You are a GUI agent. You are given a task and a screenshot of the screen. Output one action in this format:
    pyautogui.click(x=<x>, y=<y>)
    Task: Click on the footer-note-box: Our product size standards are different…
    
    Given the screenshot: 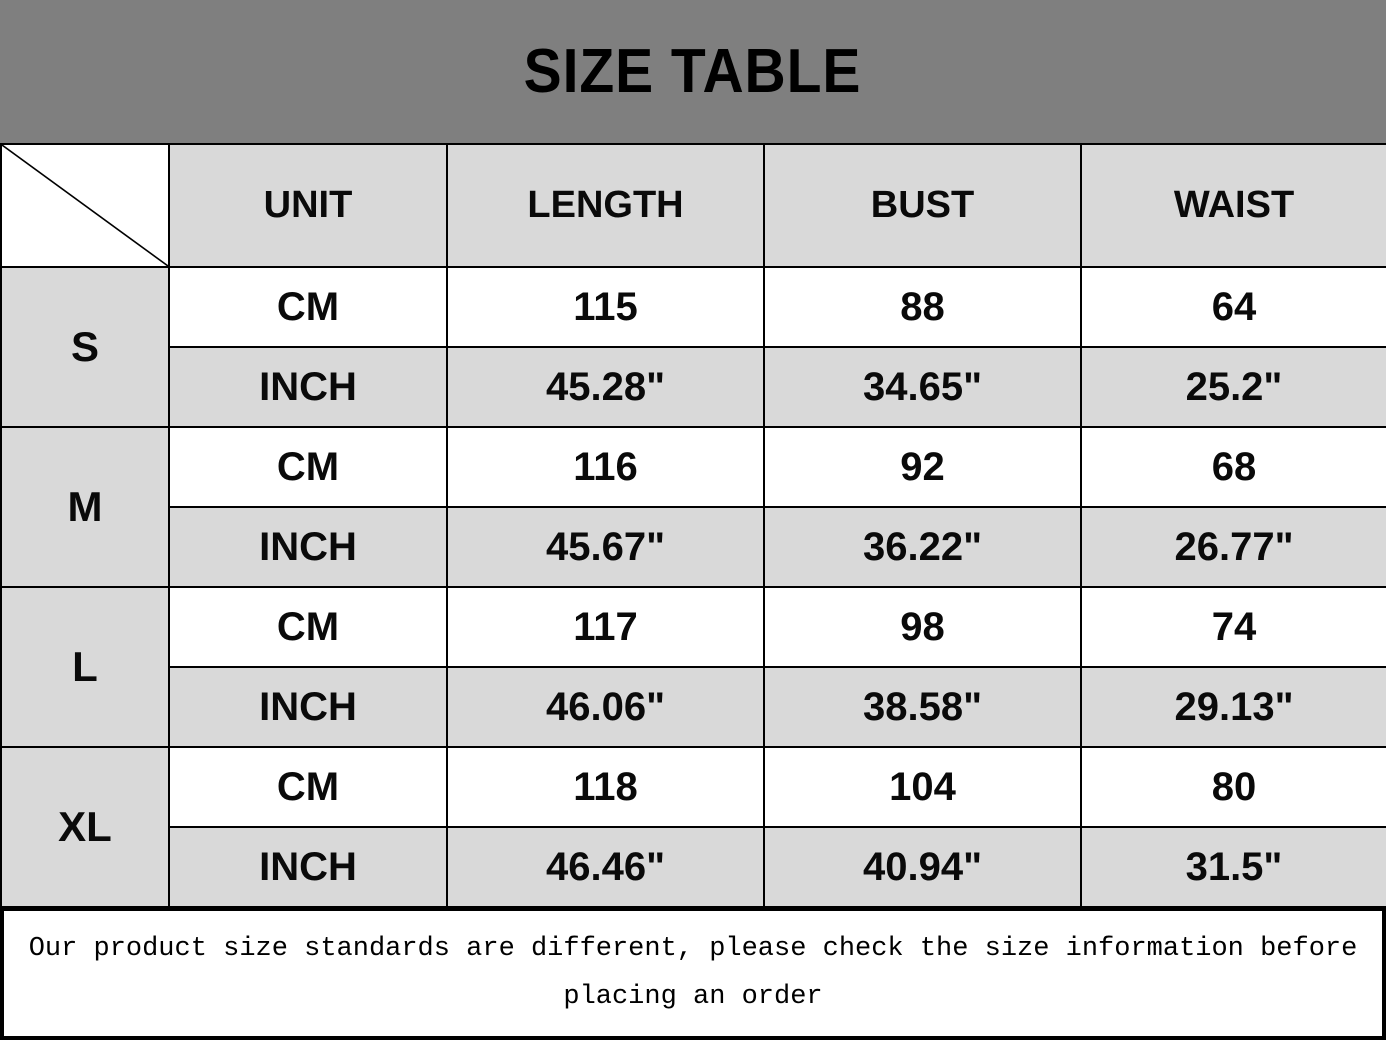 What is the action you would take?
    pyautogui.click(x=693, y=974)
    